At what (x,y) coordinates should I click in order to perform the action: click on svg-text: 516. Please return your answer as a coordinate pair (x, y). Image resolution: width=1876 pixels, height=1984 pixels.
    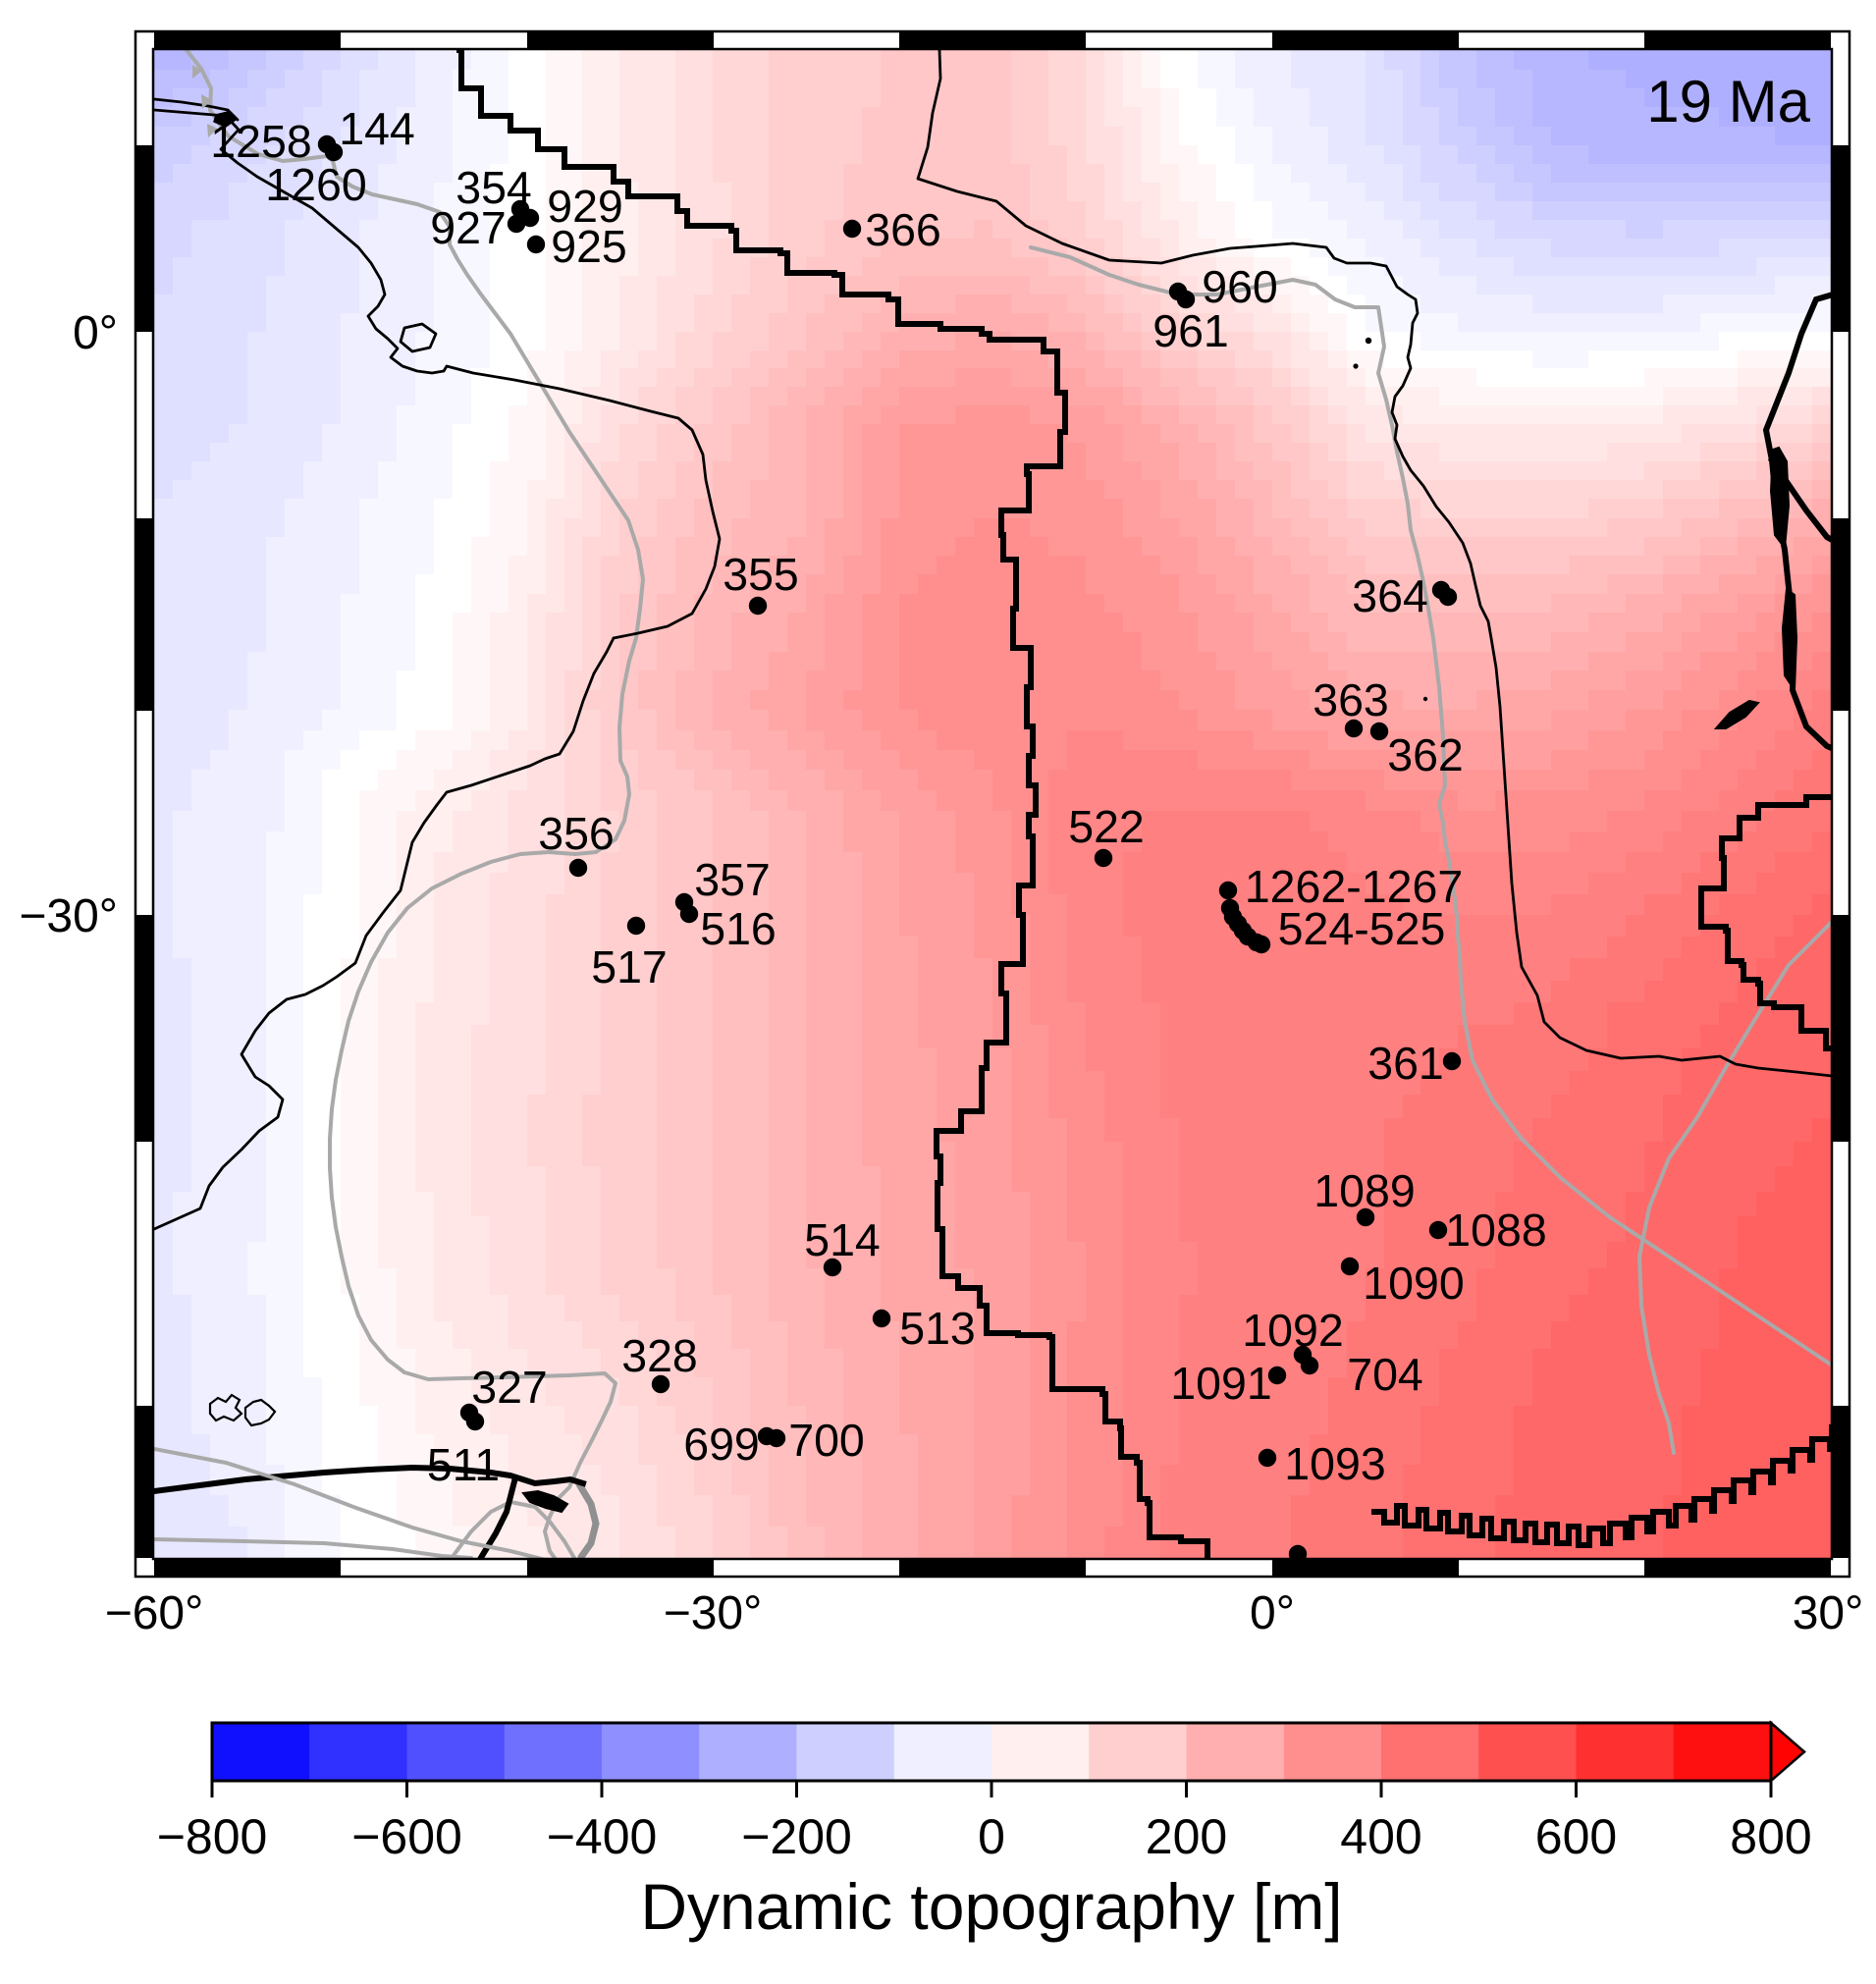
    Looking at the image, I should click on (738, 928).